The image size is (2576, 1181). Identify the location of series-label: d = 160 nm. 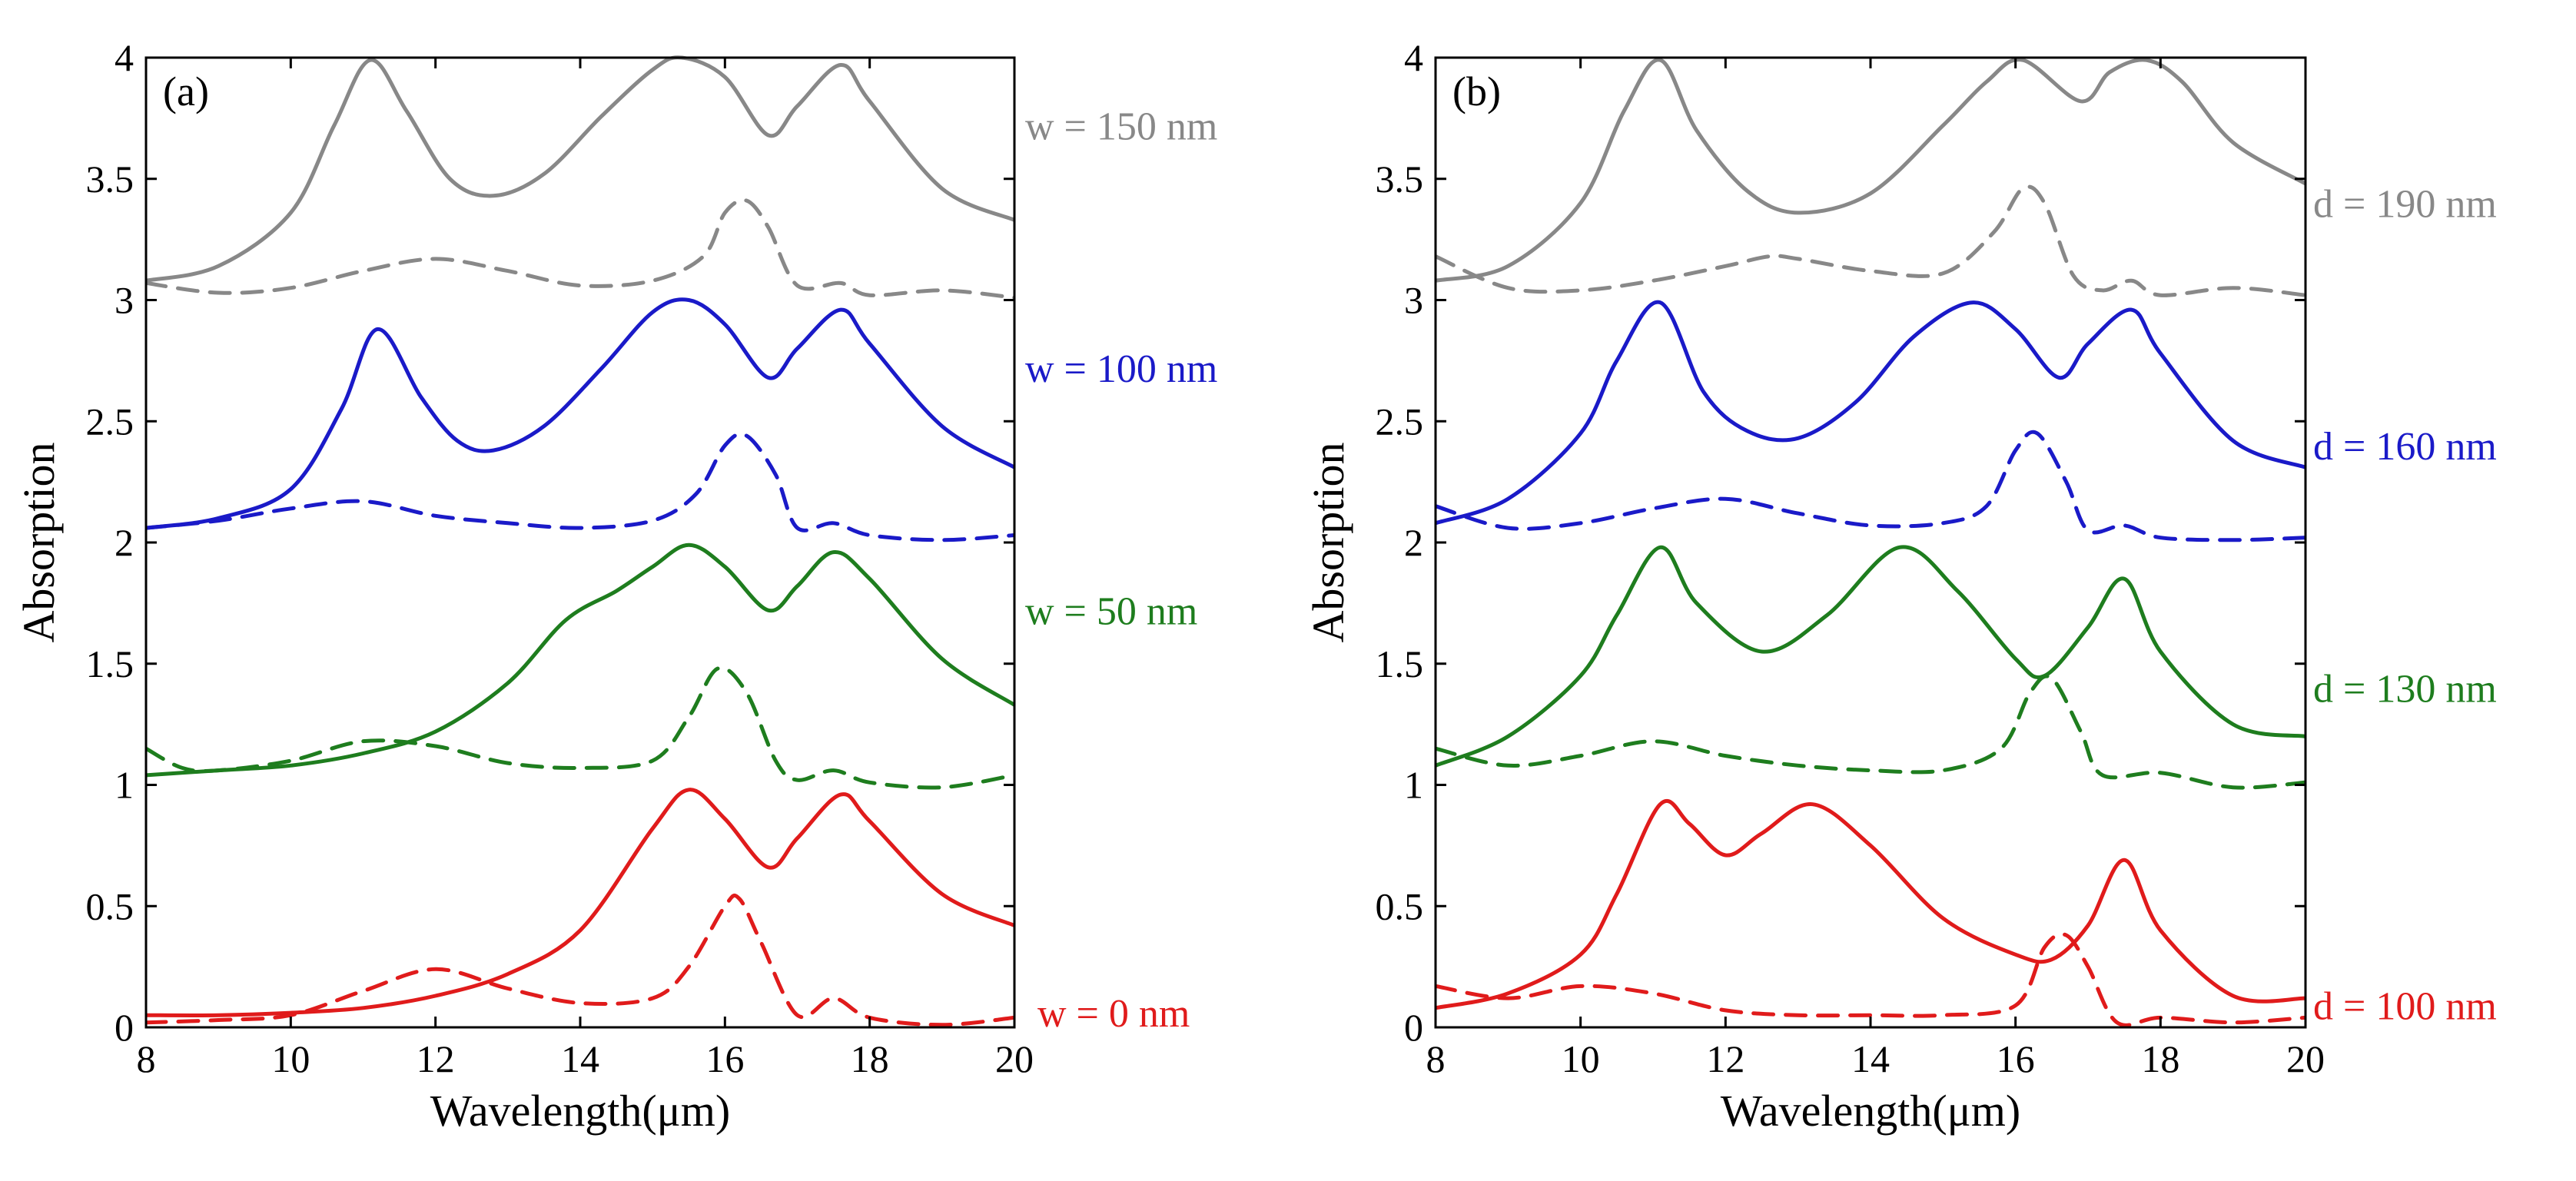
(2405, 447).